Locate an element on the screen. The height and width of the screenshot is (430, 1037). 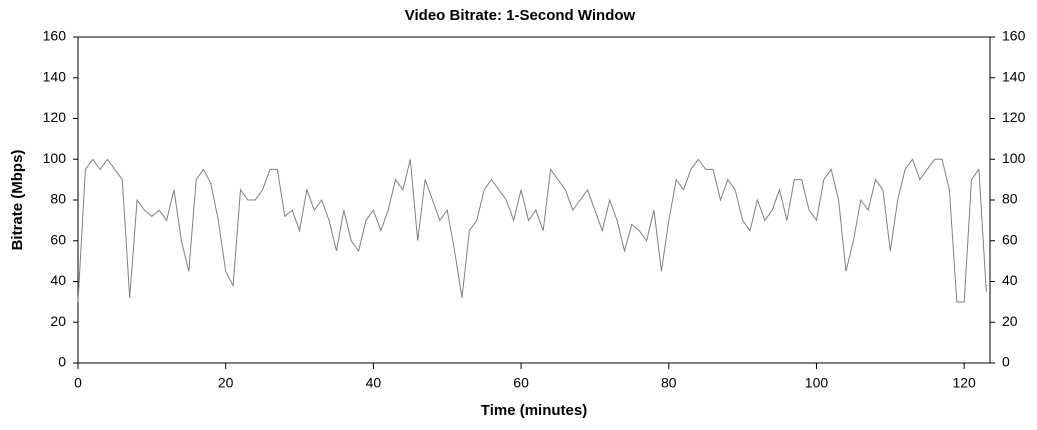
x-tick-label: 40 is located at coordinates (374, 383).